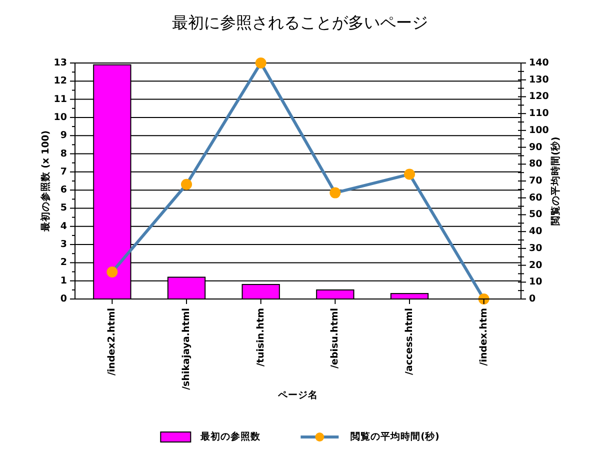  Describe the element at coordinates (539, 80) in the screenshot. I see `y2-tick-label: 130` at that location.